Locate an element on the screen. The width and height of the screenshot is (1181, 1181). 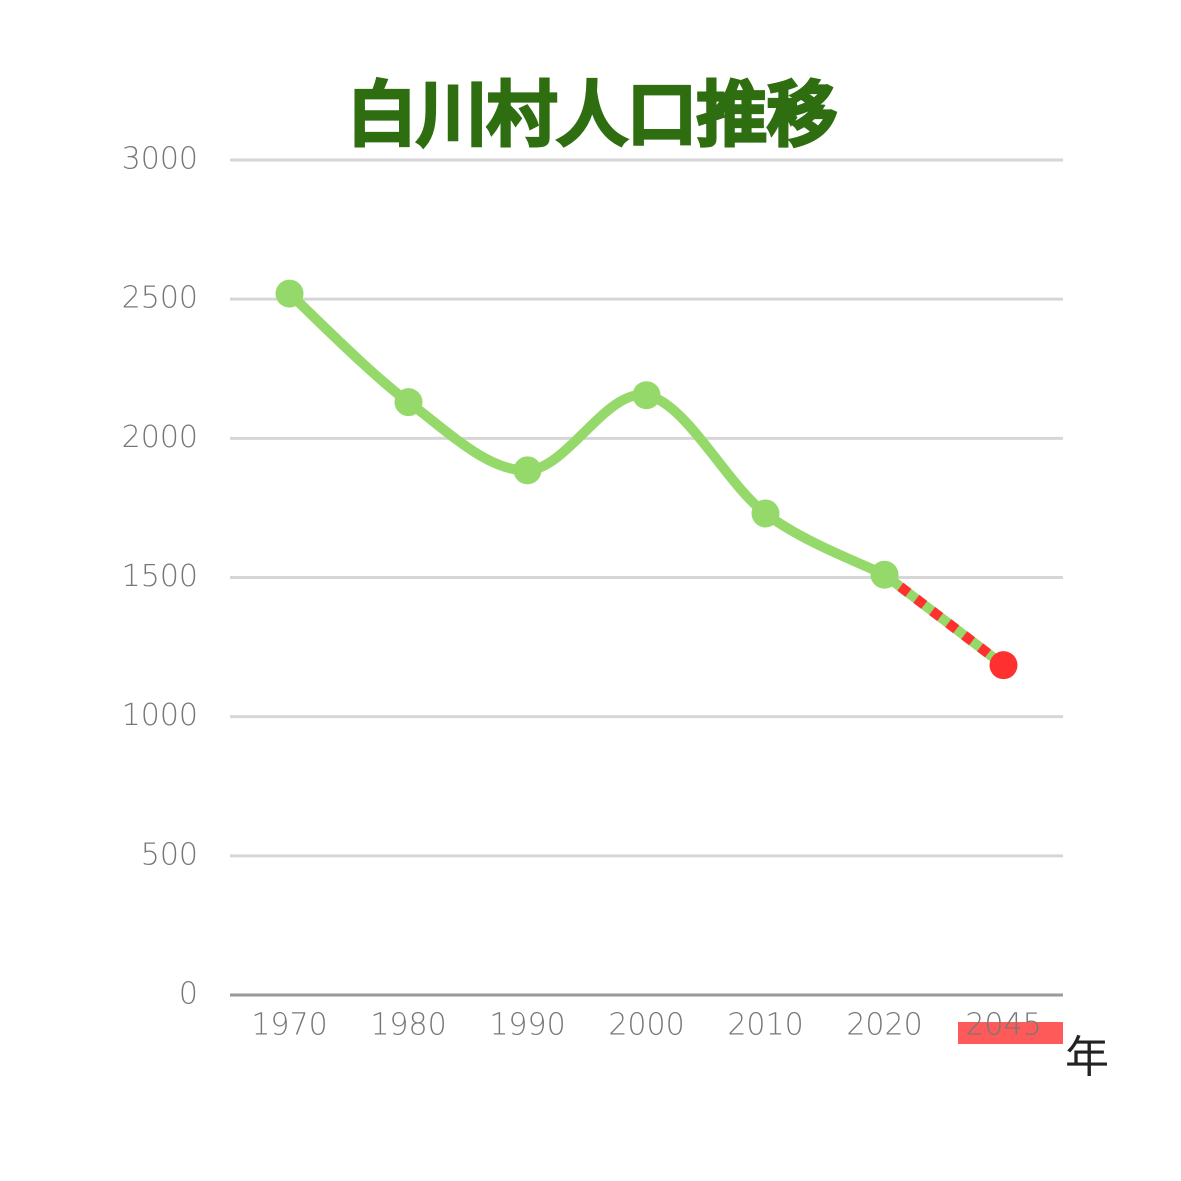
y-tick-label: 2000 is located at coordinates (160, 437).